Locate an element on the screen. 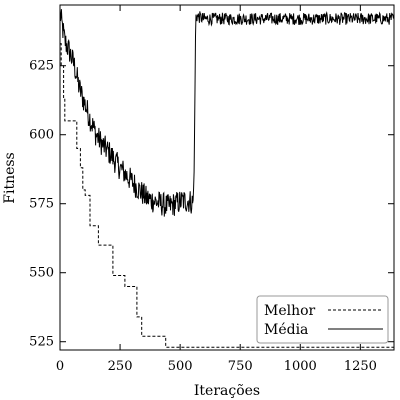  x-tick-label-750: 750 is located at coordinates (240, 366).